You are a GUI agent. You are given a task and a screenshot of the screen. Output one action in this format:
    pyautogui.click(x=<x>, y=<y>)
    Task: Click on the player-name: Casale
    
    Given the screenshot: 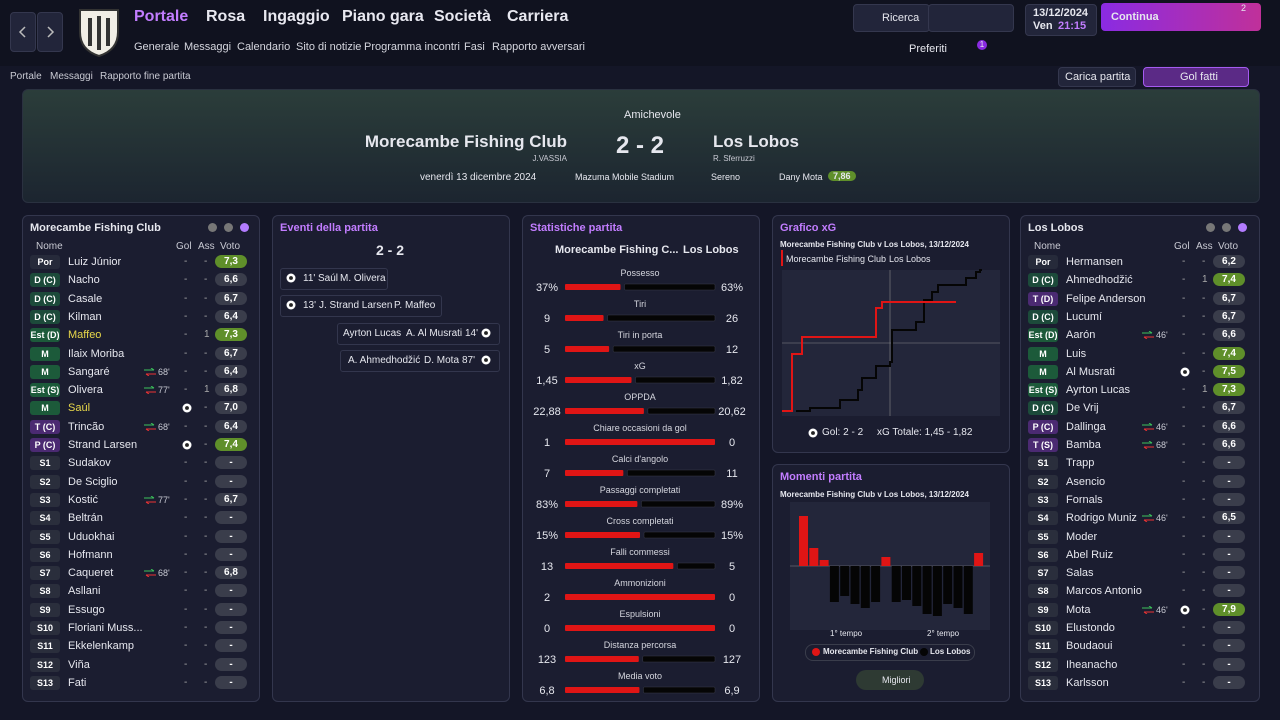 What is the action you would take?
    pyautogui.click(x=85, y=298)
    